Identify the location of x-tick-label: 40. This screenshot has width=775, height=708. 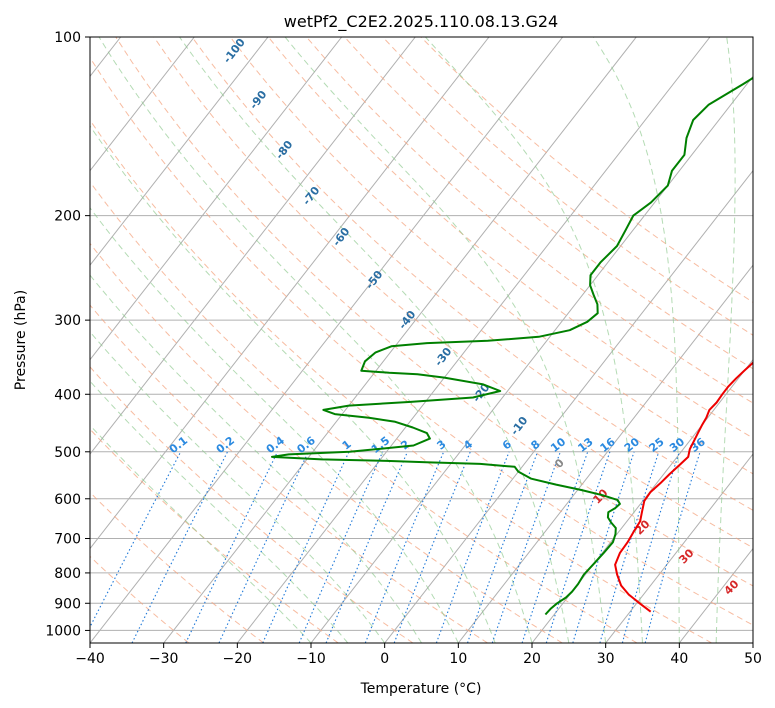
(679, 659).